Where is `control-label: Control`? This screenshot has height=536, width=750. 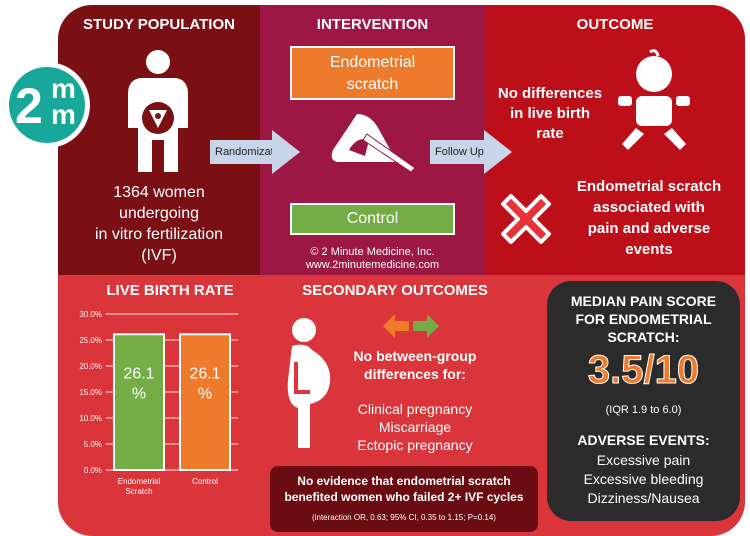 control-label: Control is located at coordinates (372, 218).